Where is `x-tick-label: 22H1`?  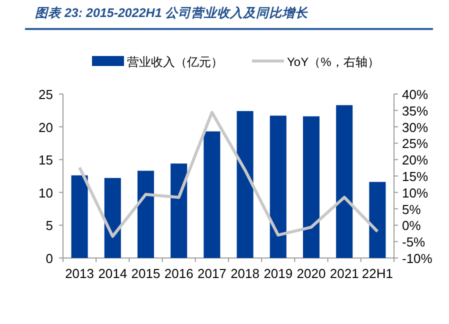
x-tick-label: 22H1 is located at coordinates (377, 273).